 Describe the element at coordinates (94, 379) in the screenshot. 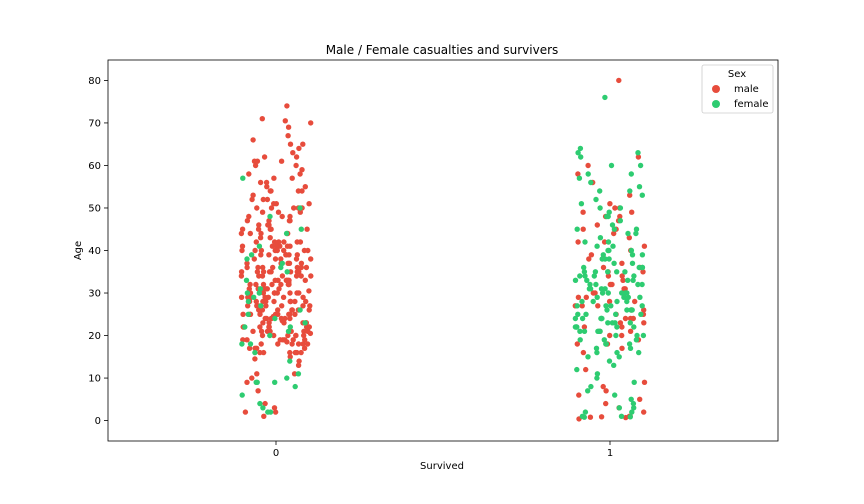

I see `y-tick-label: 10` at that location.